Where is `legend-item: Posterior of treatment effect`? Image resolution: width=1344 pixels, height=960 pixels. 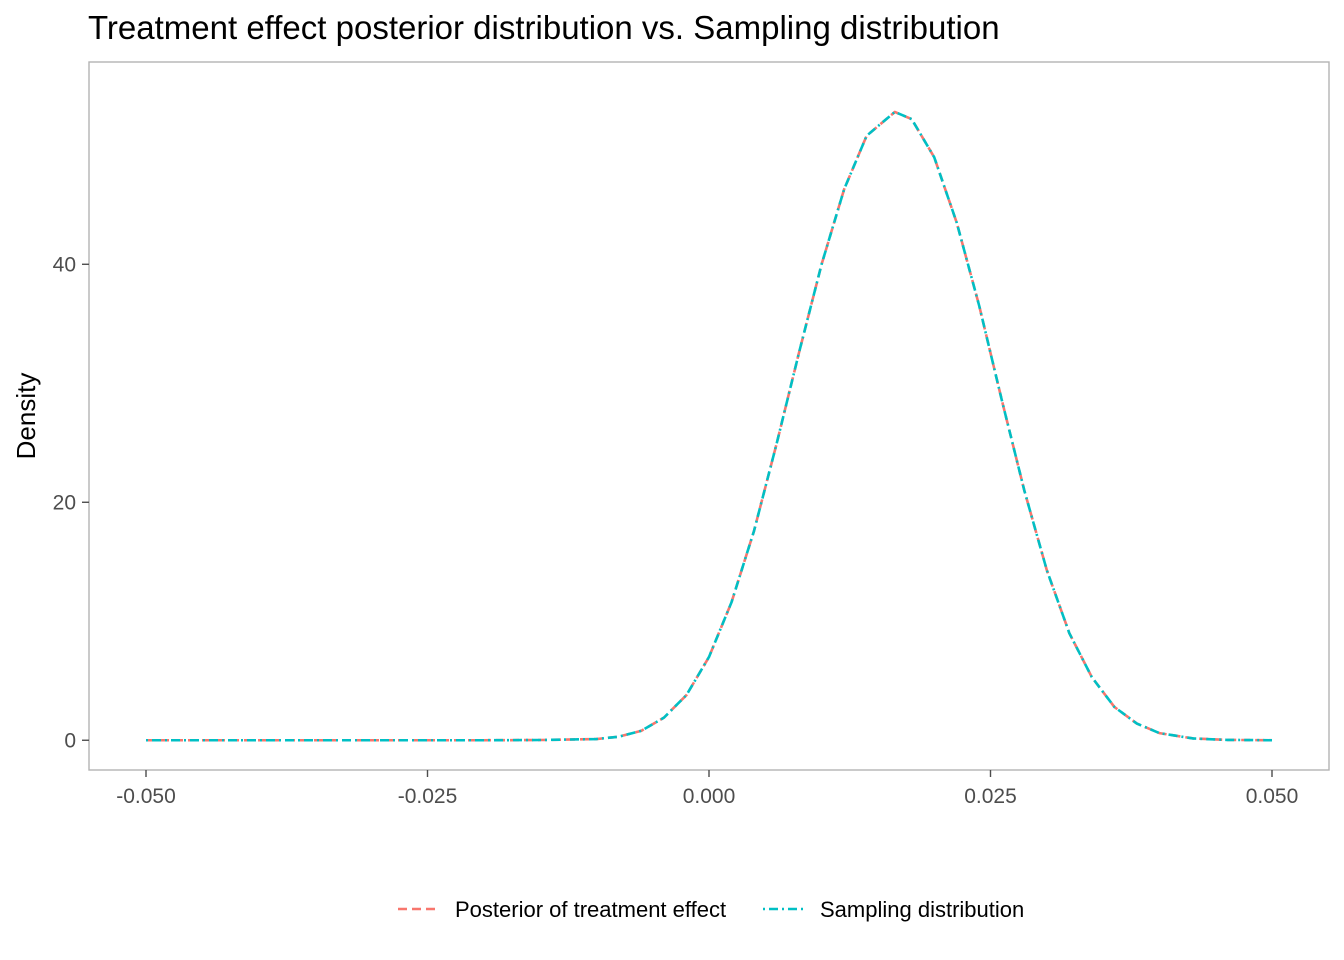 legend-item: Posterior of treatment effect is located at coordinates (562, 909).